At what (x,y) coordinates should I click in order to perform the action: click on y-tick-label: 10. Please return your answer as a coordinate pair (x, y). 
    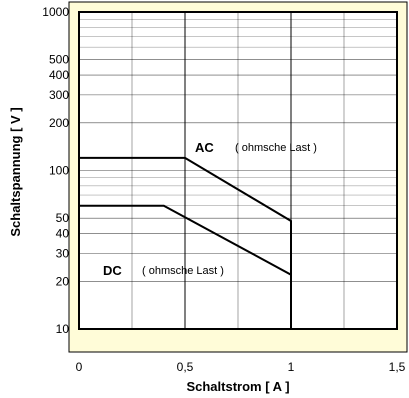
    Looking at the image, I should click on (63, 329).